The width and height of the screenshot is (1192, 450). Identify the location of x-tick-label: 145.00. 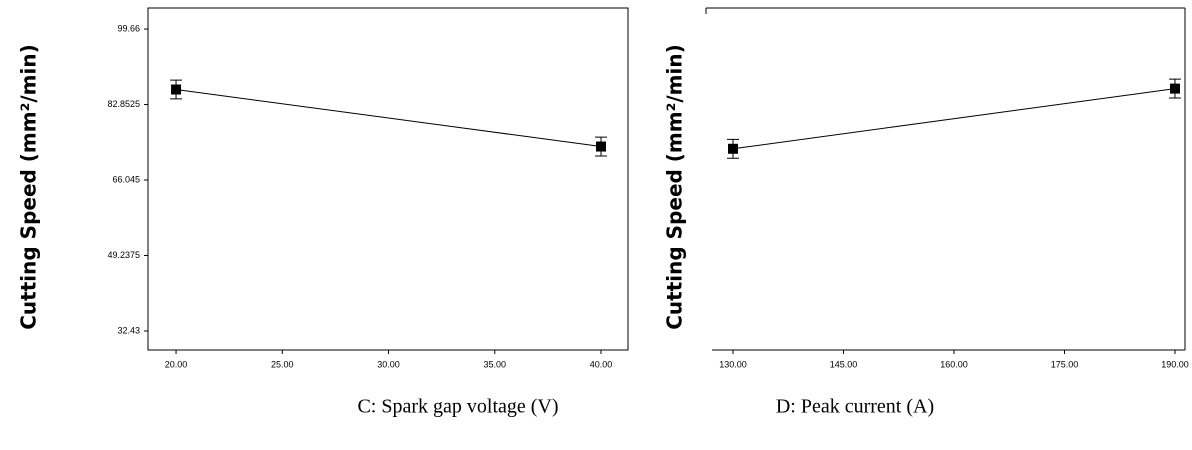
(844, 364).